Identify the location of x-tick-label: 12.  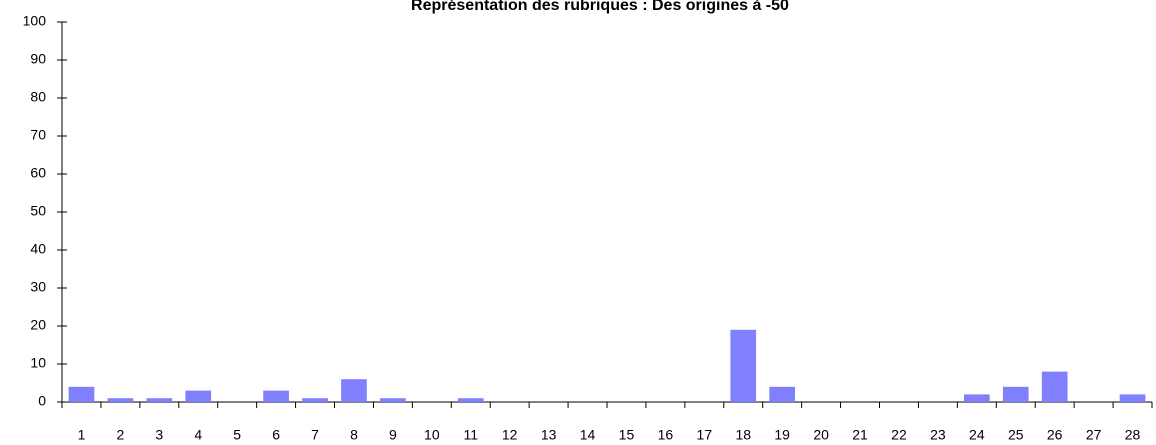
(510, 435).